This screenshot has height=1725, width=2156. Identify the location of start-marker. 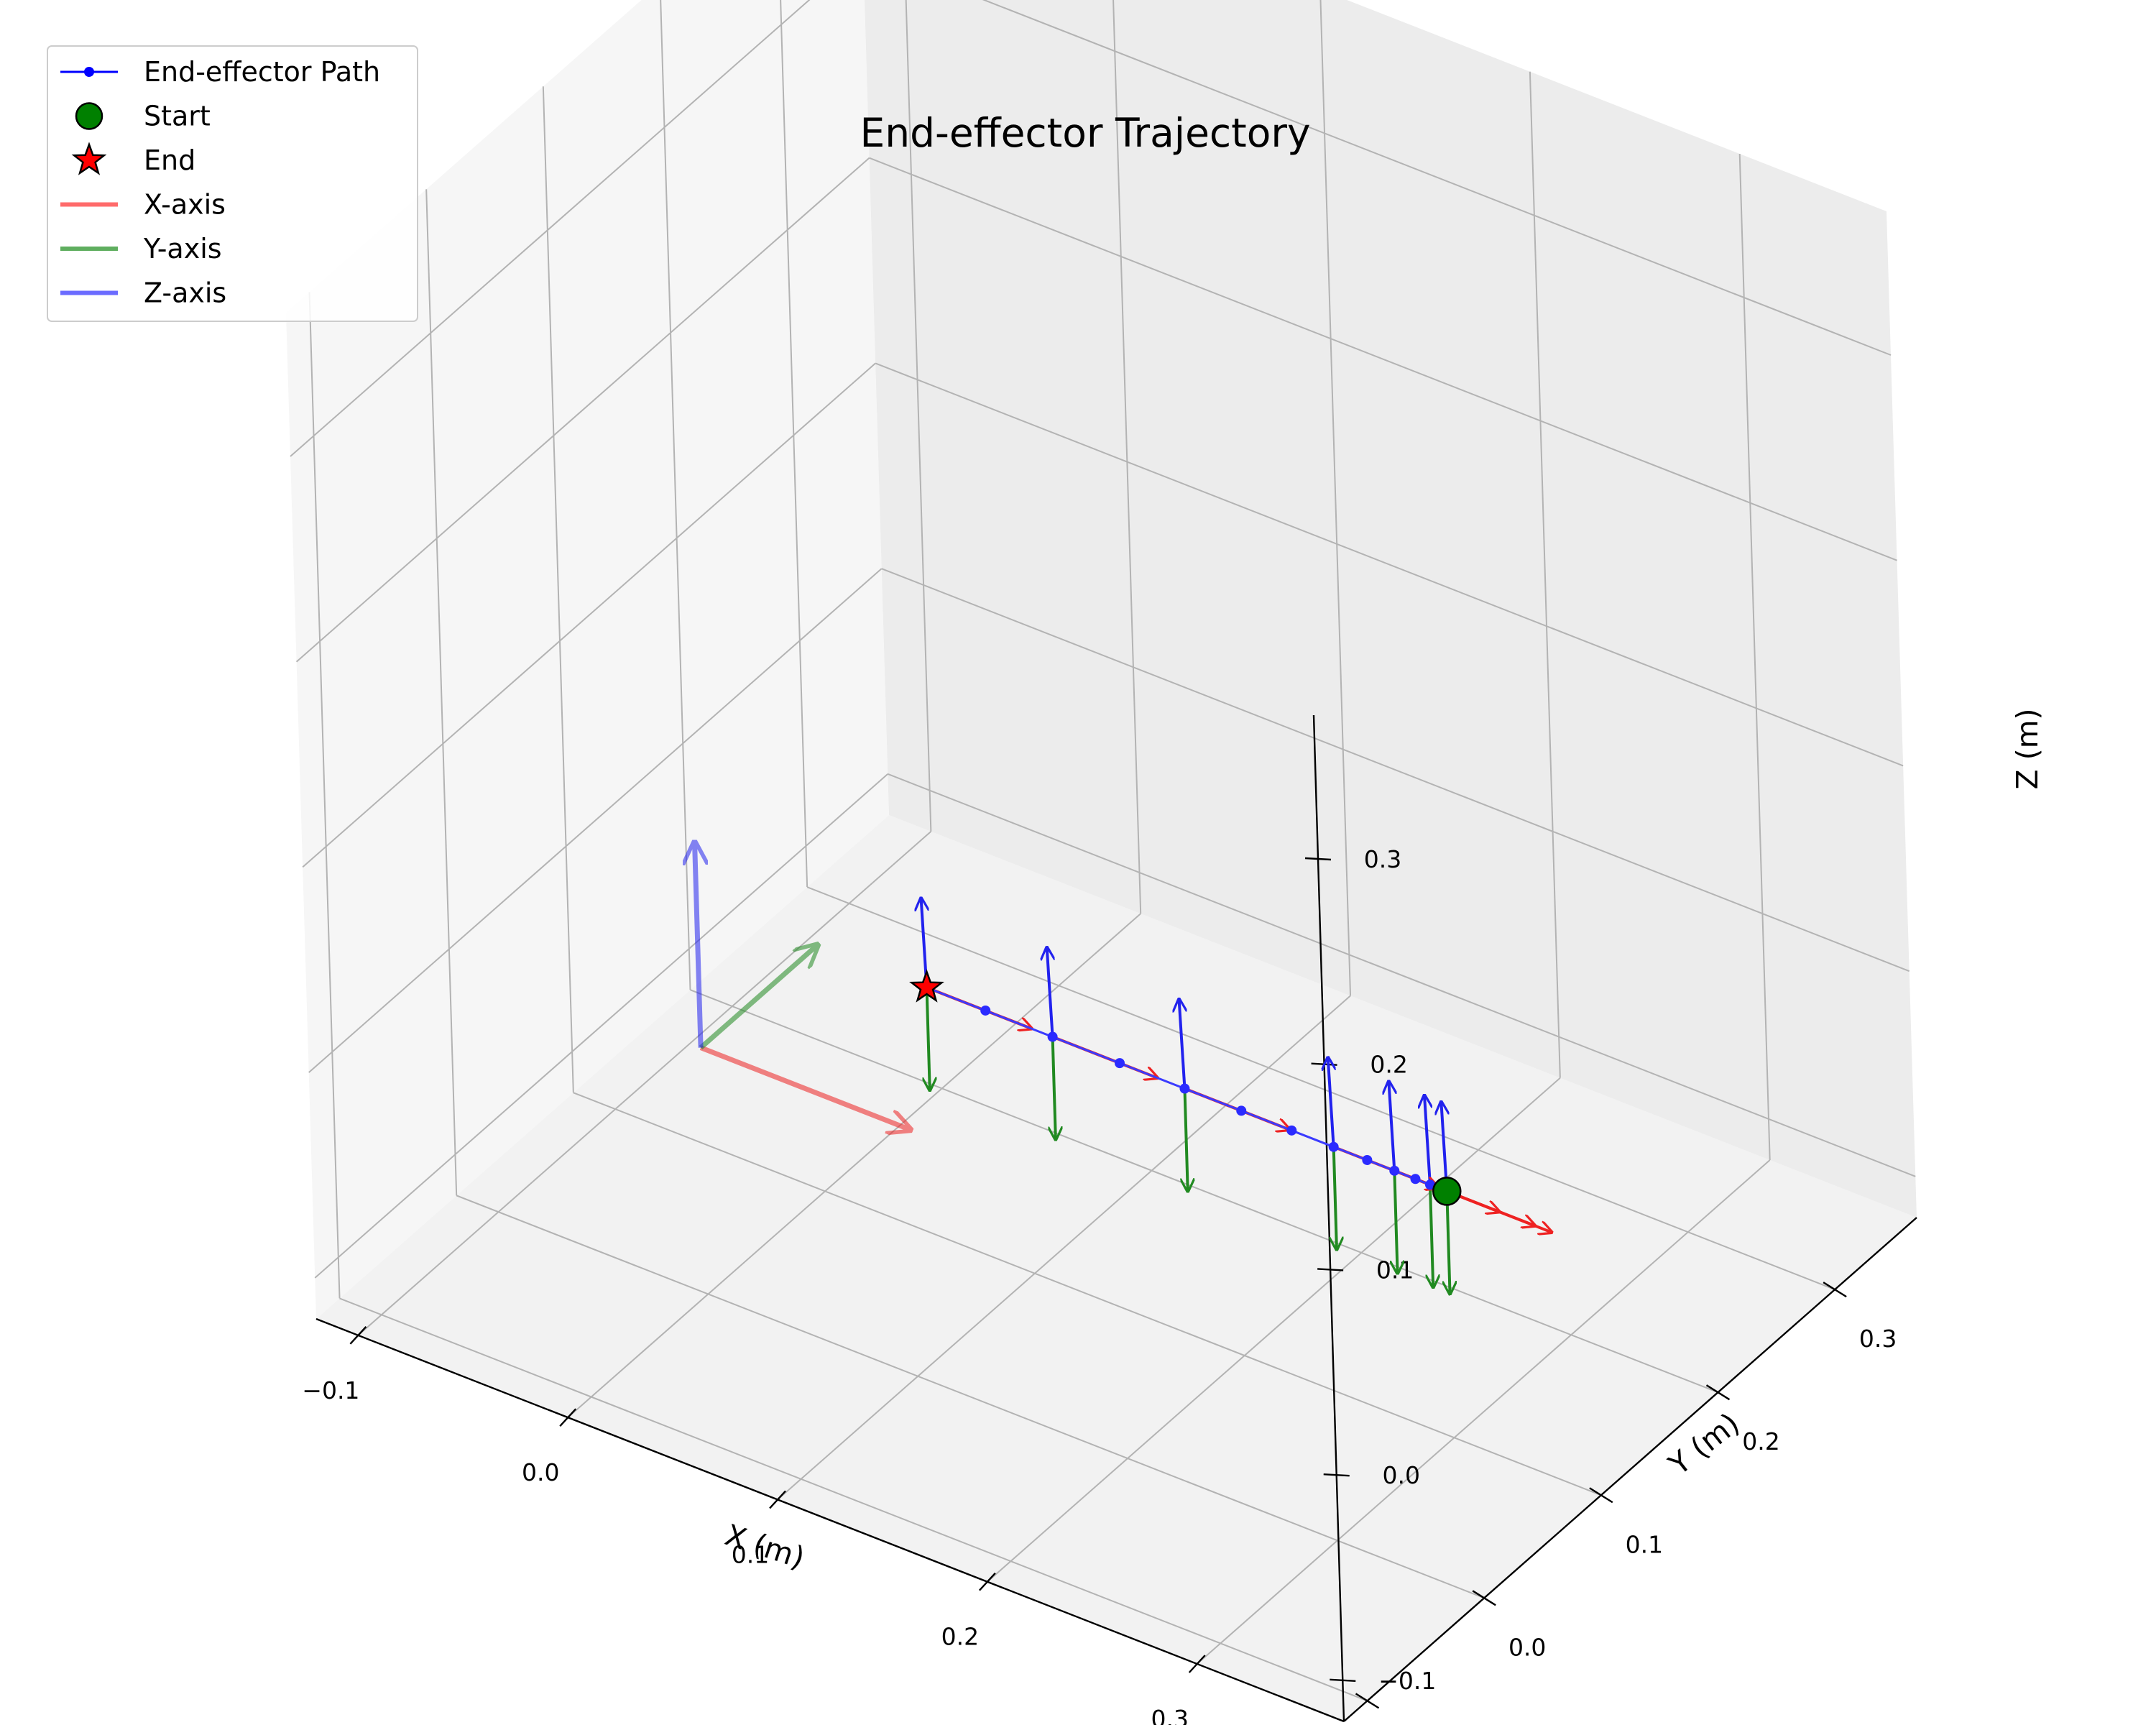
(1447, 1191).